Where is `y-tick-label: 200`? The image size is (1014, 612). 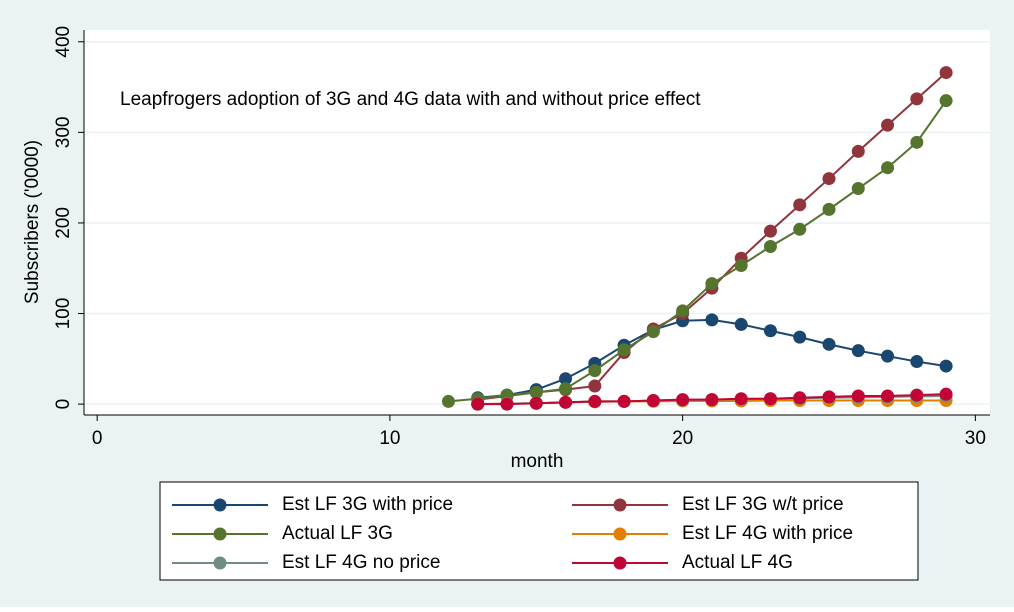 y-tick-label: 200 is located at coordinates (63, 223).